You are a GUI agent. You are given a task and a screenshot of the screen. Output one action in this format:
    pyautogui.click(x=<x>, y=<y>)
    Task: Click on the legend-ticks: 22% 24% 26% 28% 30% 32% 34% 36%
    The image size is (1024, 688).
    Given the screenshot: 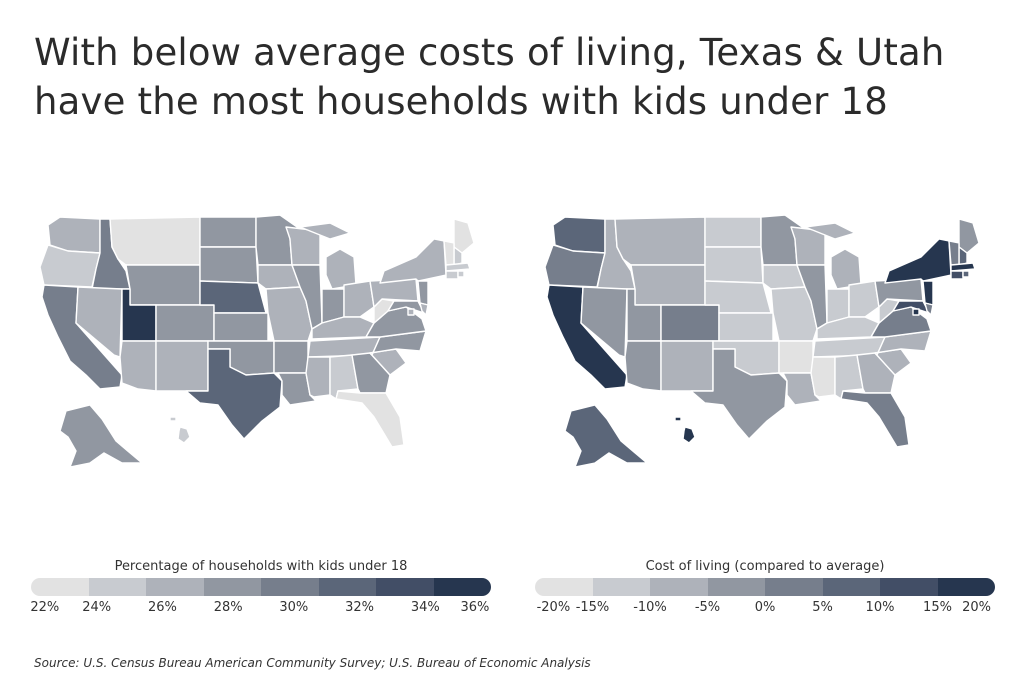 What is the action you would take?
    pyautogui.click(x=260, y=609)
    